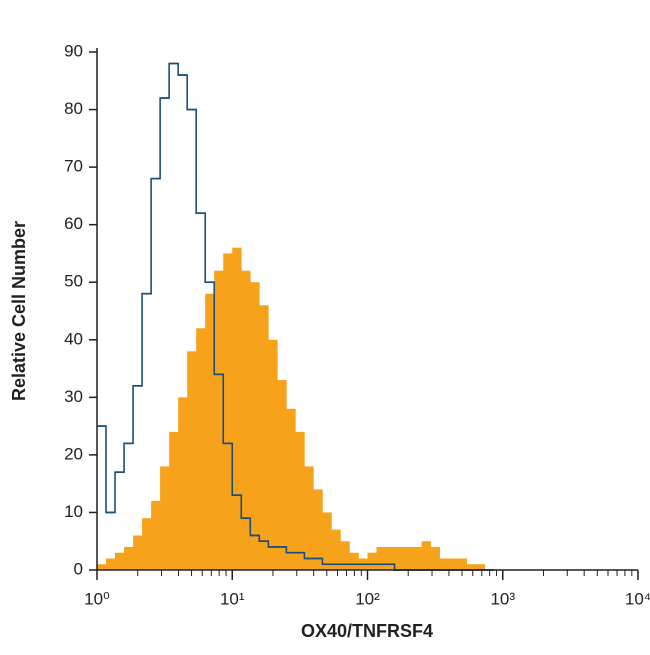 The width and height of the screenshot is (650, 655). Describe the element at coordinates (73, 511) in the screenshot. I see `y-tick-label: 10` at that location.